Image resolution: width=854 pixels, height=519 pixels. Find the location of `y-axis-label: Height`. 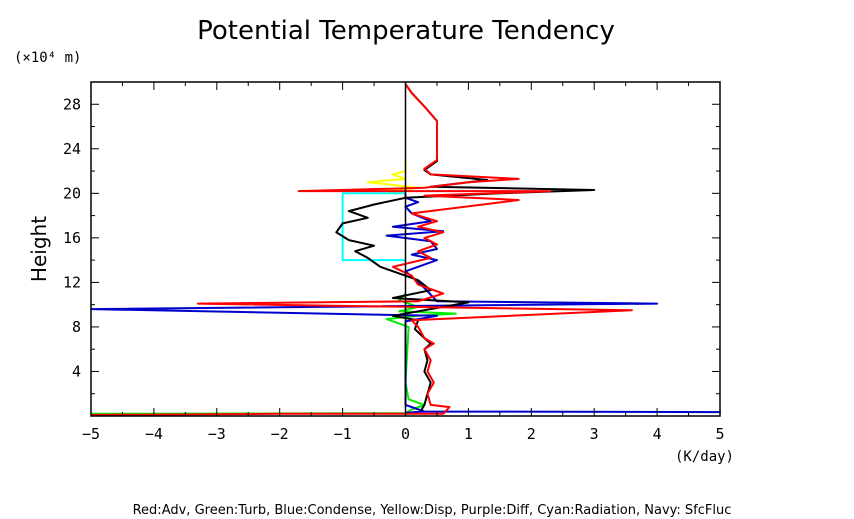

y-axis-label: Height is located at coordinates (39, 249).